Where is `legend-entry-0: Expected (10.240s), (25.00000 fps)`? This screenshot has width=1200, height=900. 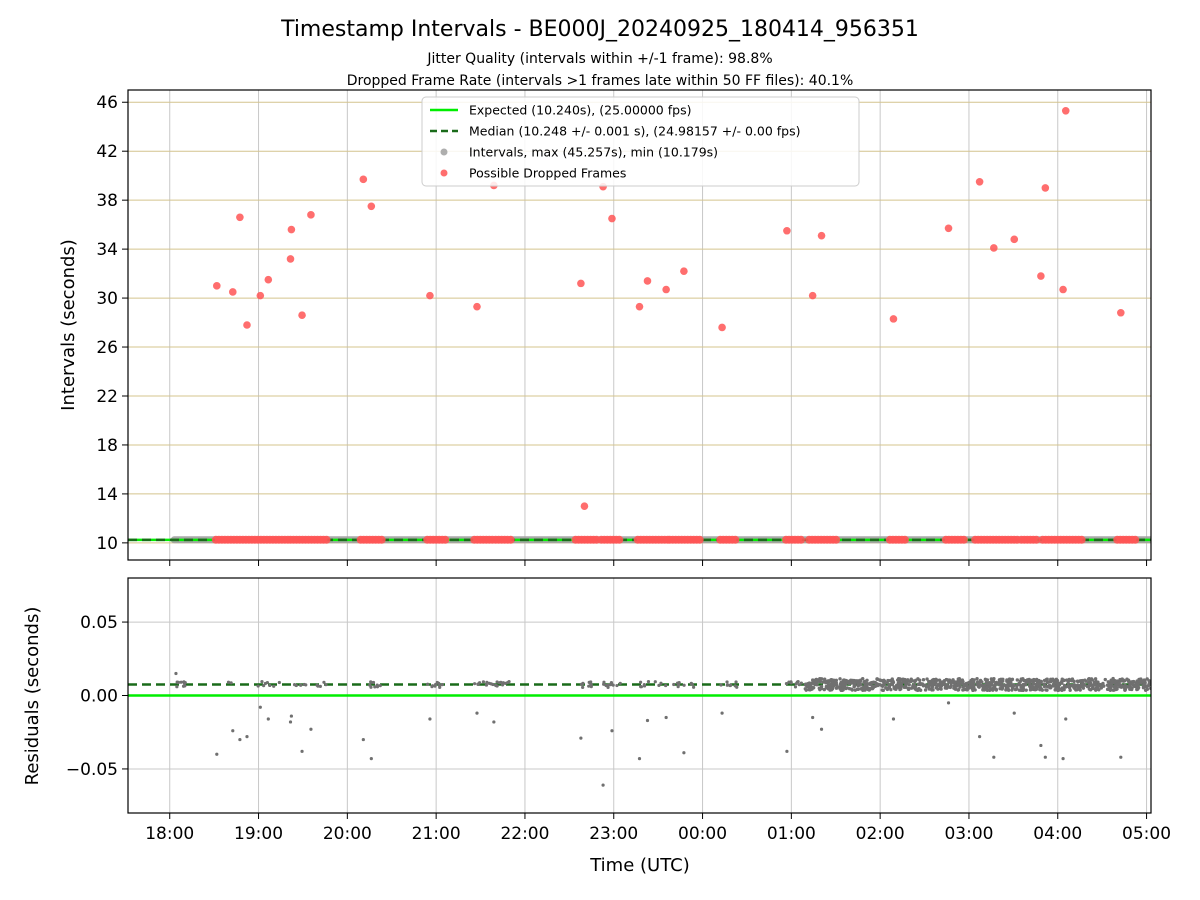 legend-entry-0: Expected (10.240s), (25.00000 fps) is located at coordinates (580, 110).